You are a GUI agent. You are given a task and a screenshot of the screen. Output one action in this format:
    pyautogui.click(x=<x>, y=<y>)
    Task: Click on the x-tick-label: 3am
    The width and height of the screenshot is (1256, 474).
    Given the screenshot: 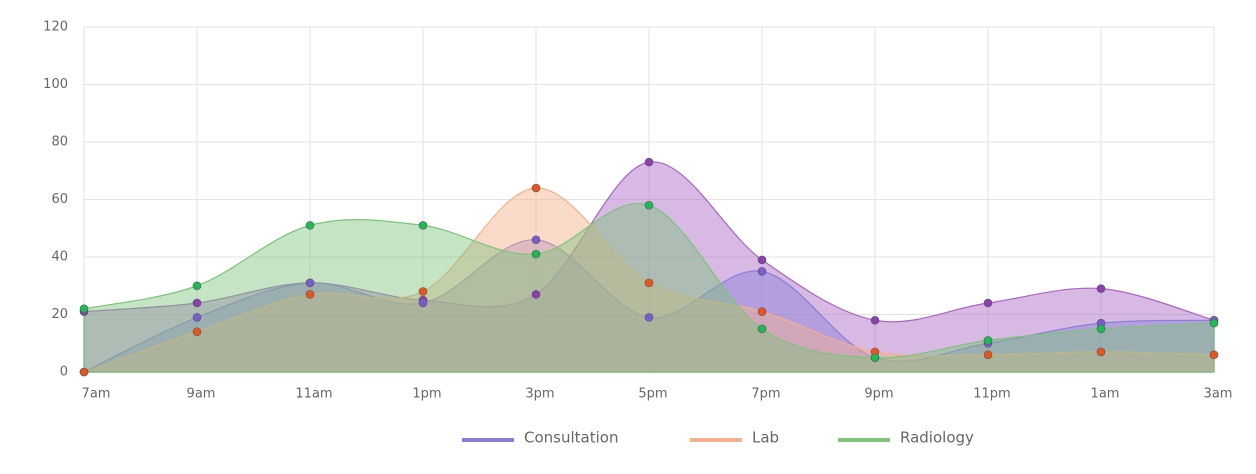 What is the action you would take?
    pyautogui.click(x=1218, y=394)
    